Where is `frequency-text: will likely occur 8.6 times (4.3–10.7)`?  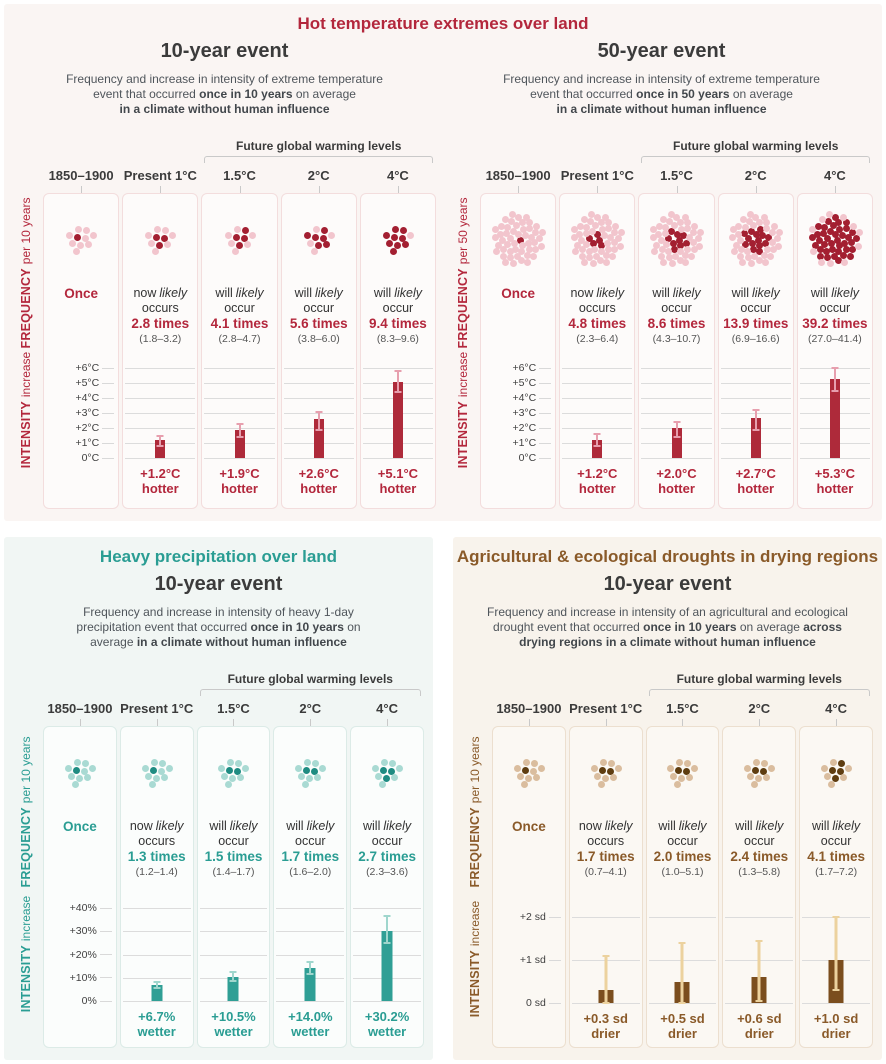 frequency-text: will likely occur 8.6 times (4.3–10.7) is located at coordinates (677, 326).